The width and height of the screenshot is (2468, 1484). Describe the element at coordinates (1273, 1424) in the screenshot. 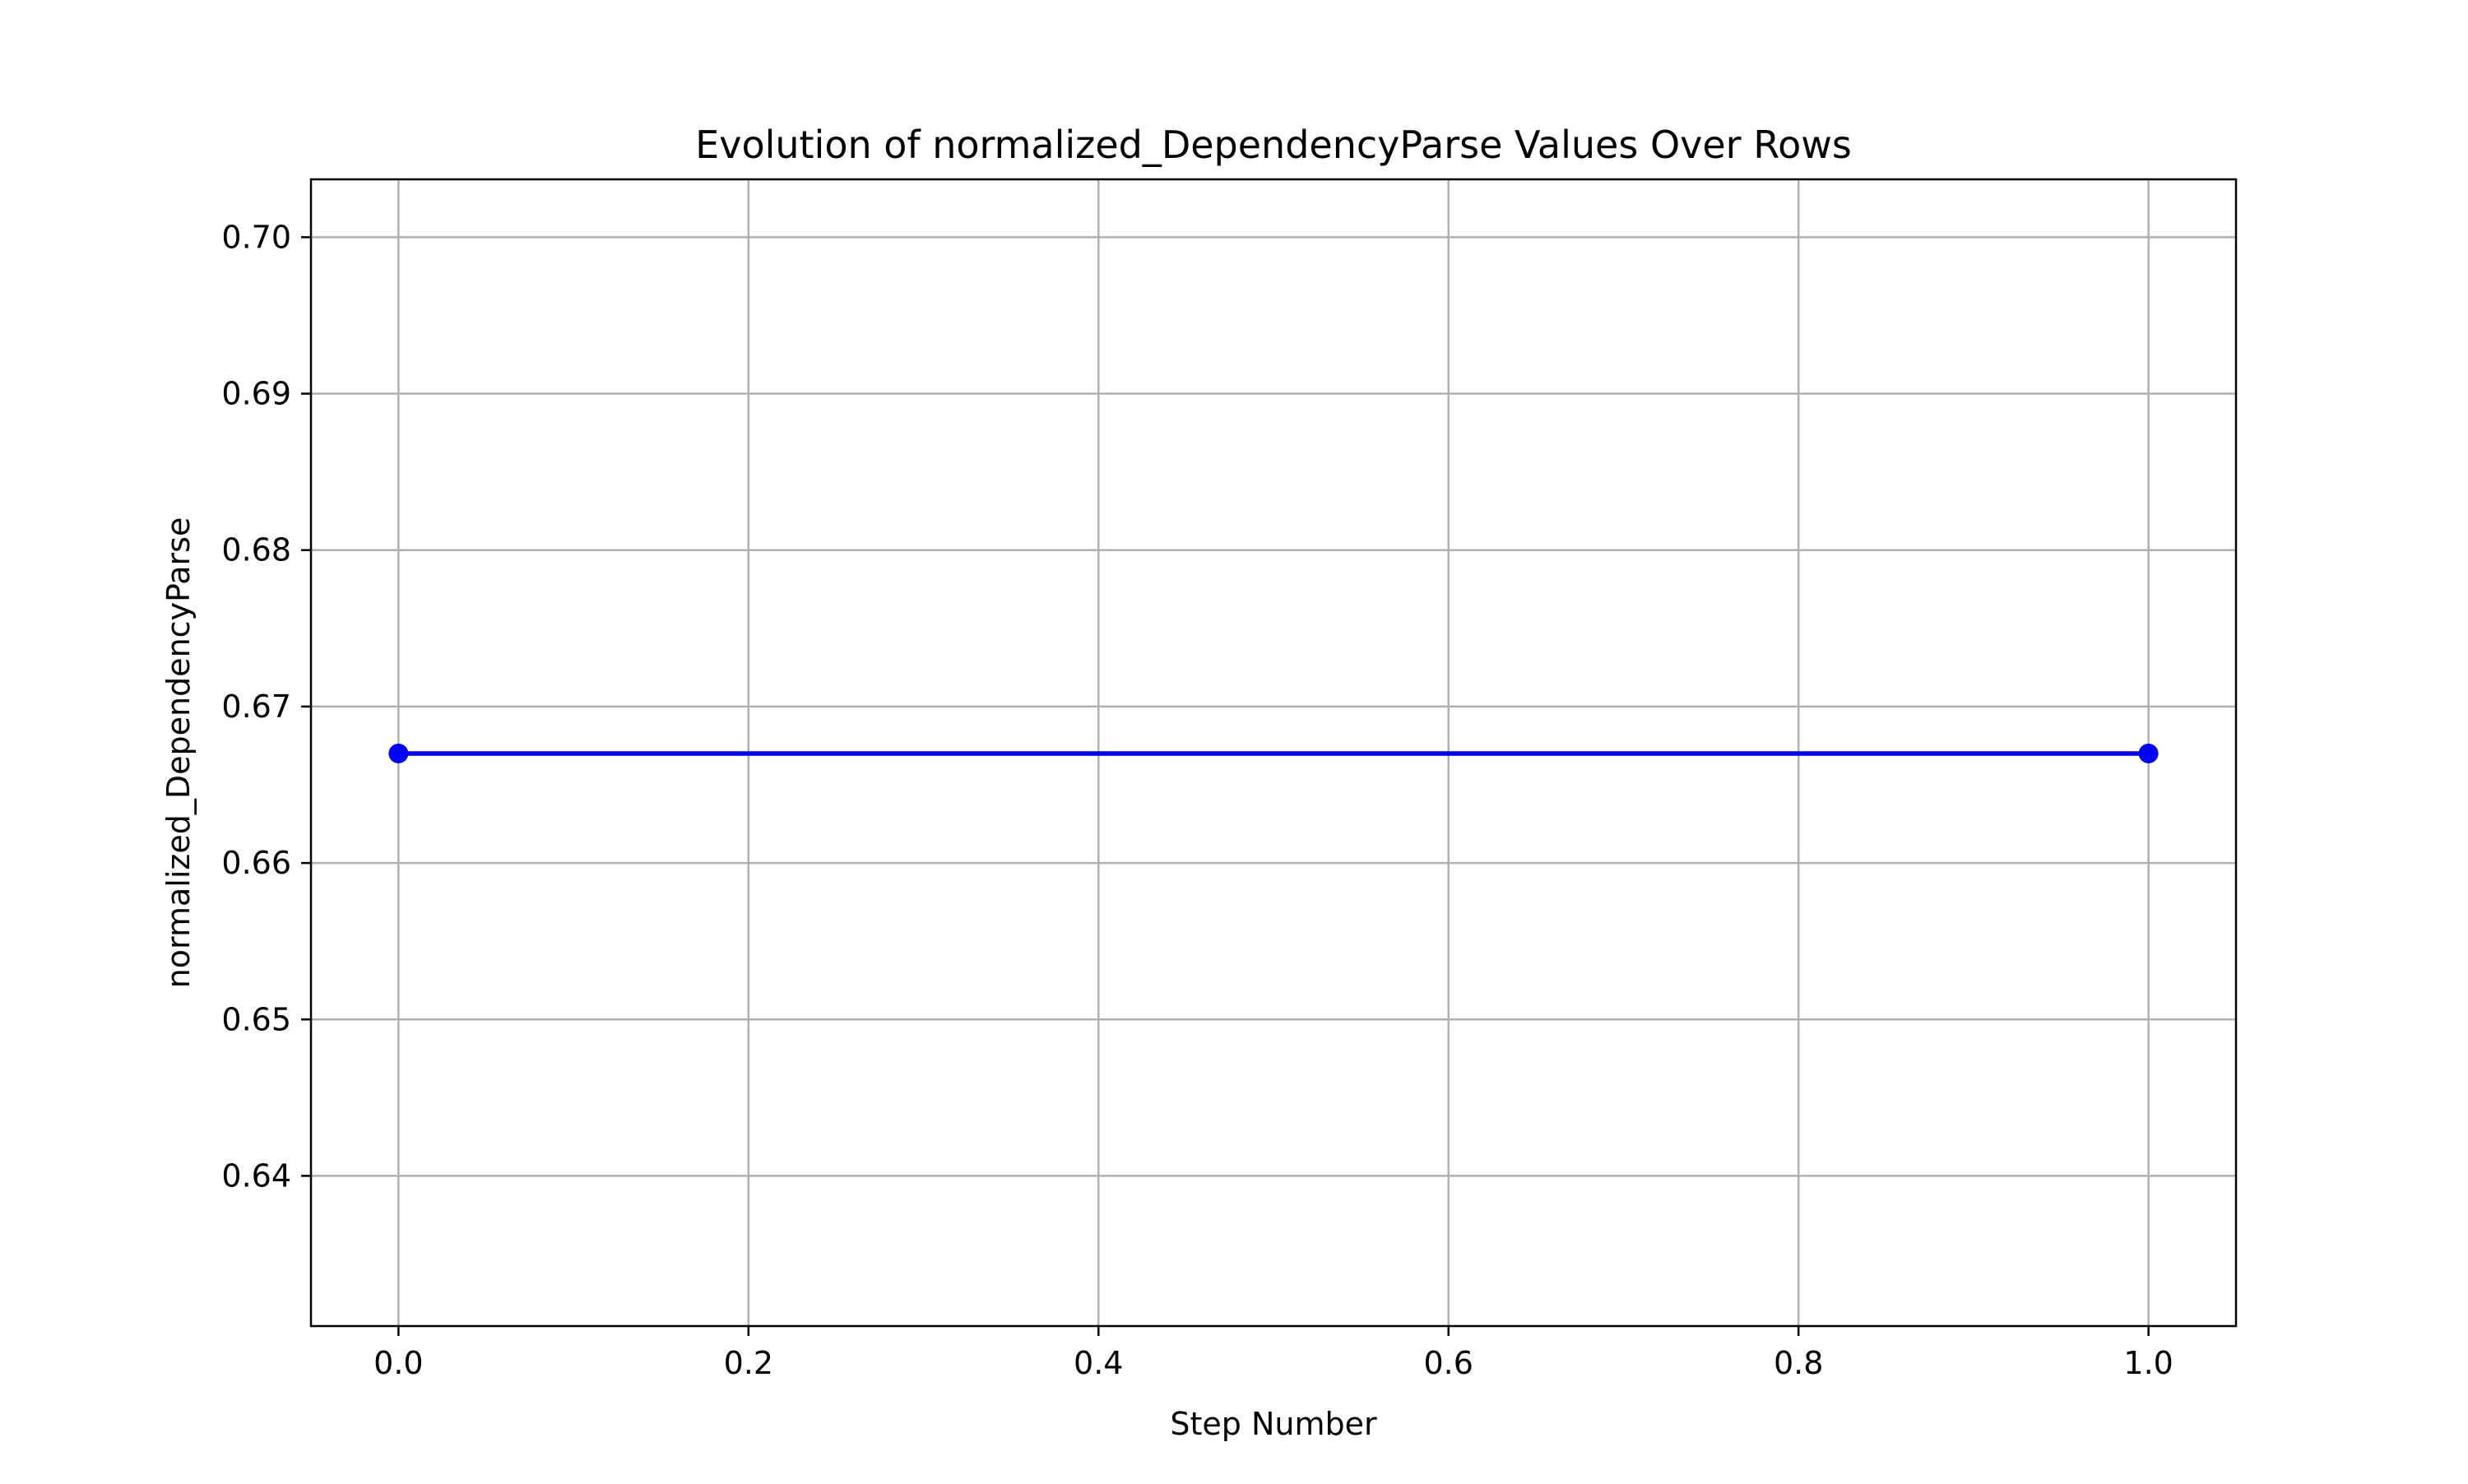

I see `x-axis-label: Step Number` at that location.